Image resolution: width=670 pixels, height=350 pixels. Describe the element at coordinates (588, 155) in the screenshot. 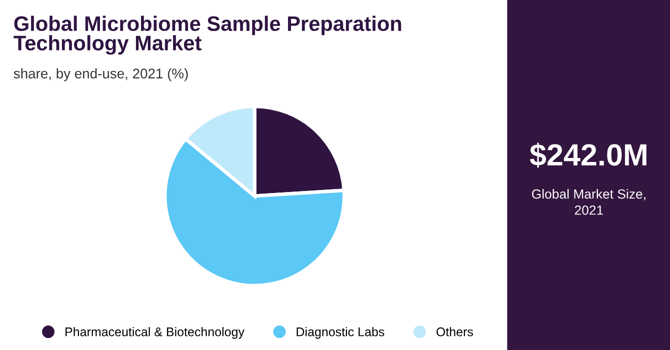

I see `text: $242.0M` at that location.